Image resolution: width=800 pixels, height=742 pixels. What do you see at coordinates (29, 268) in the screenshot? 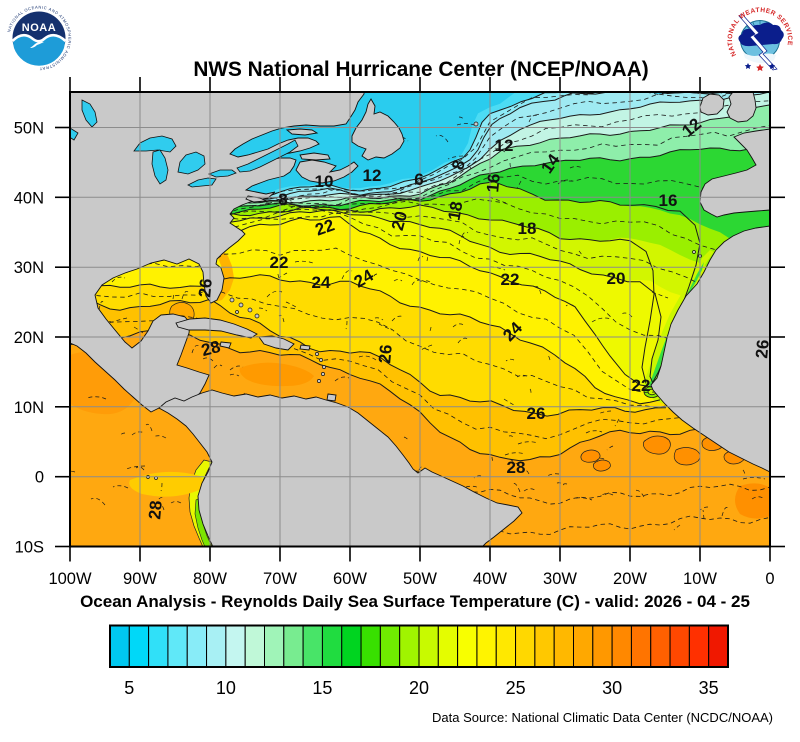
I see `svg-text: 30N` at bounding box center [29, 268].